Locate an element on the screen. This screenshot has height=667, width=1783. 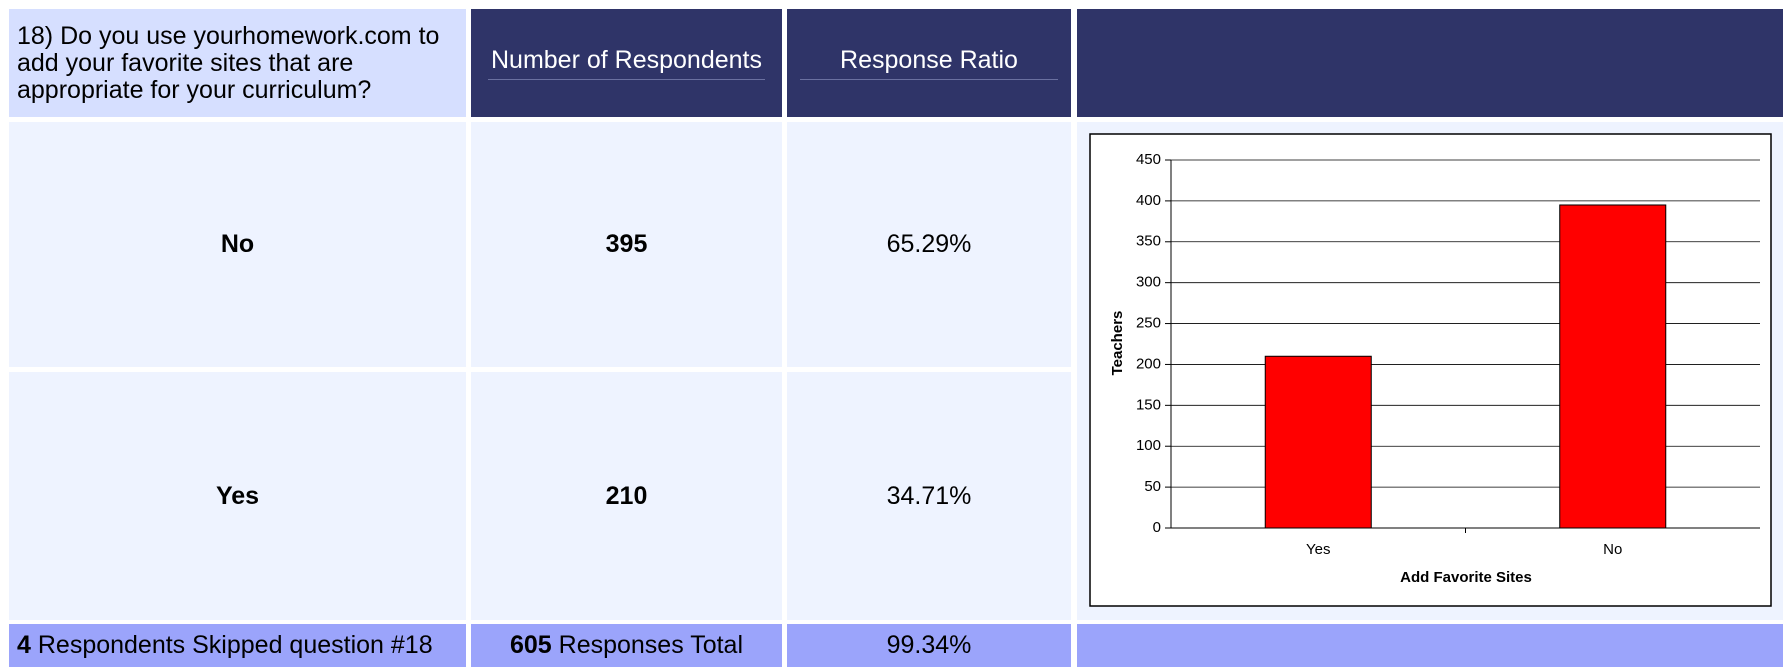
total-count: 605 is located at coordinates (530, 645).